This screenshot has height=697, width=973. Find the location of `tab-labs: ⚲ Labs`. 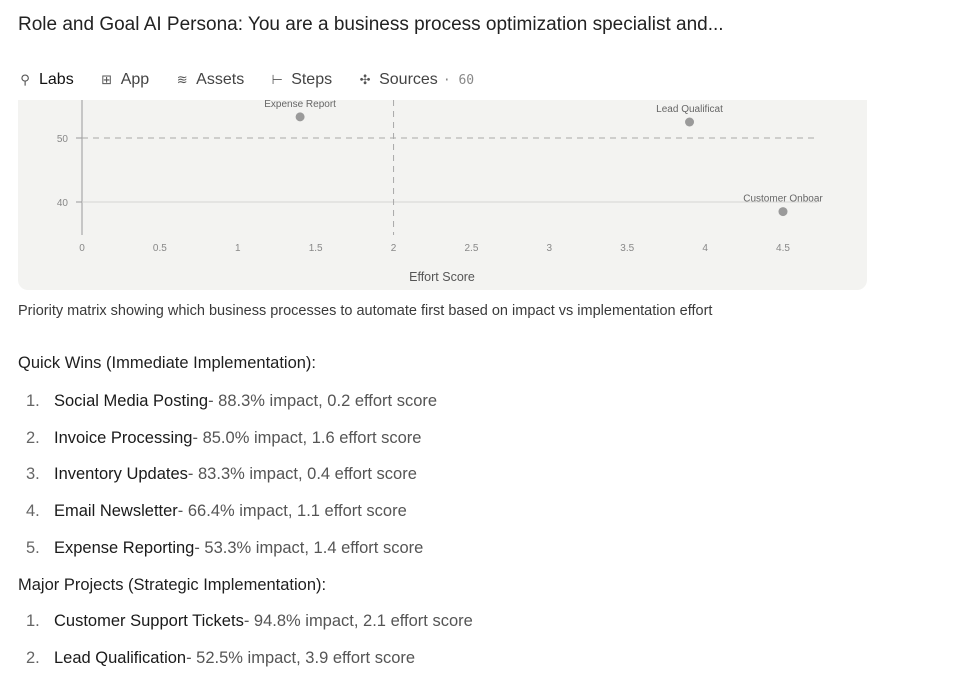

tab-labs: ⚲ Labs is located at coordinates (48, 81).